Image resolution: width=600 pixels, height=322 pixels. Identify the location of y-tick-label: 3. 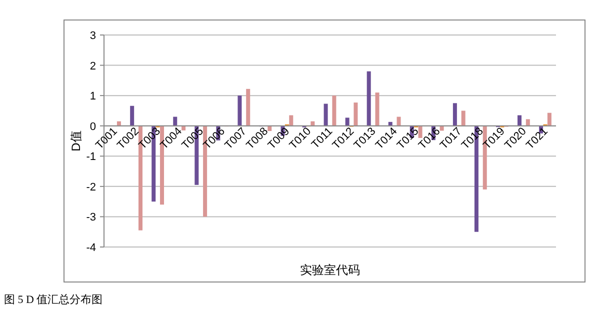
(93, 36).